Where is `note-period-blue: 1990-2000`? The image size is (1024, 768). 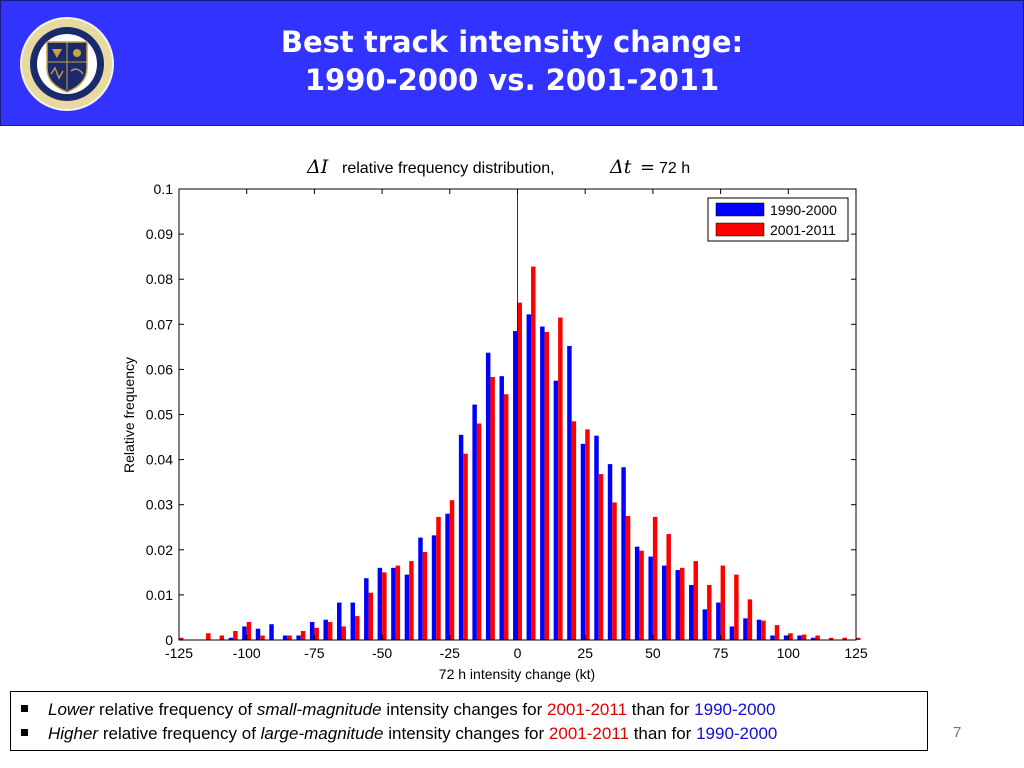 note-period-blue: 1990-2000 is located at coordinates (735, 709).